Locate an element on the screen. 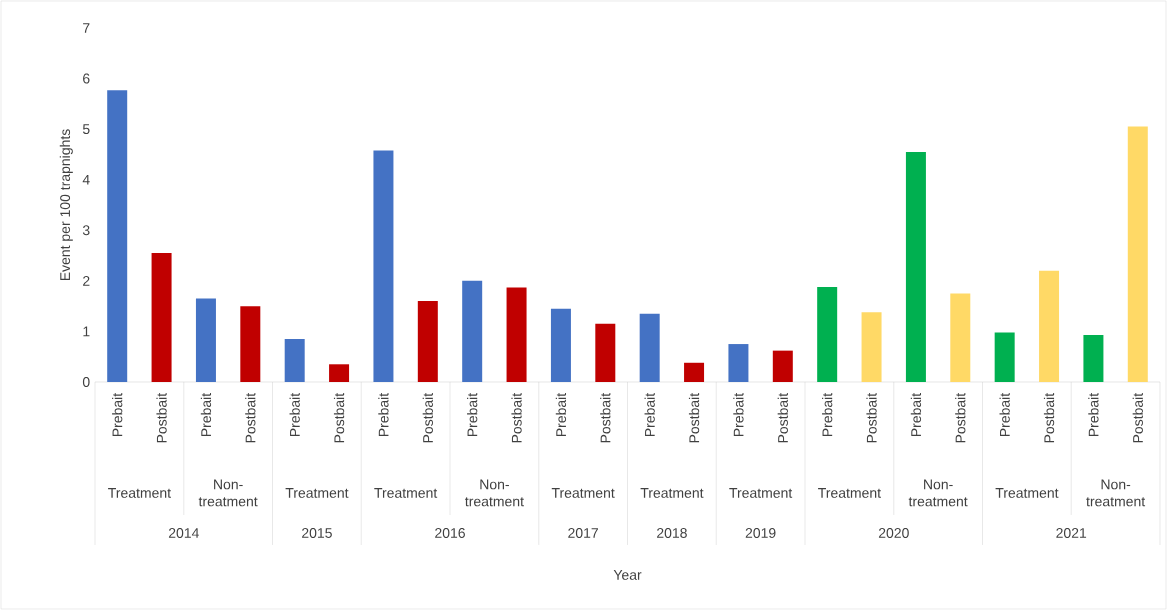 Image resolution: width=1167 pixels, height=610 pixels. text: 2015 is located at coordinates (317, 533).